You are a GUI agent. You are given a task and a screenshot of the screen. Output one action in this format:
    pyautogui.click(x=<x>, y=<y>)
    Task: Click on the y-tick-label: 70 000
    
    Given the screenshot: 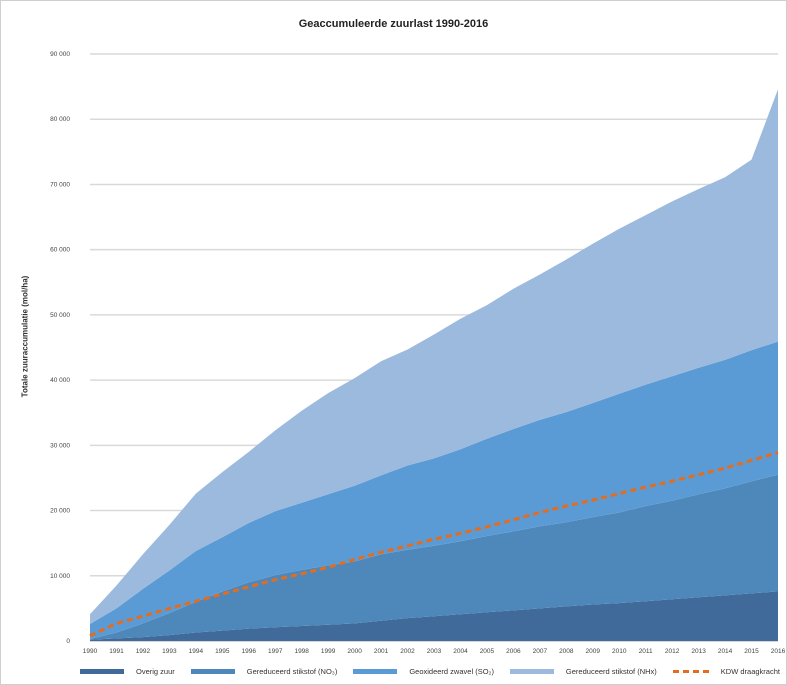 What is the action you would take?
    pyautogui.click(x=60, y=184)
    